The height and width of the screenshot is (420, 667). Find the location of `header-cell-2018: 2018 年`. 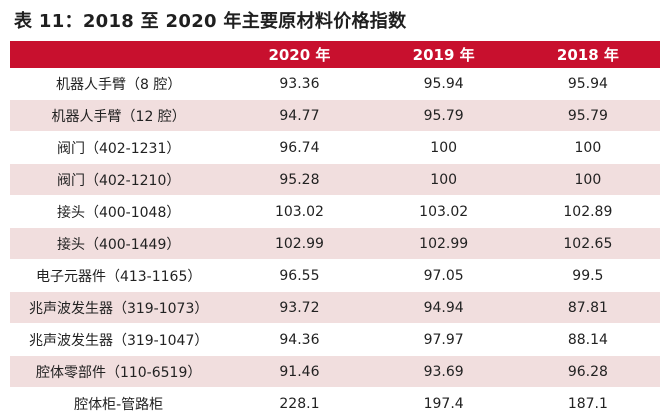

header-cell-2018: 2018 年 is located at coordinates (587, 54).